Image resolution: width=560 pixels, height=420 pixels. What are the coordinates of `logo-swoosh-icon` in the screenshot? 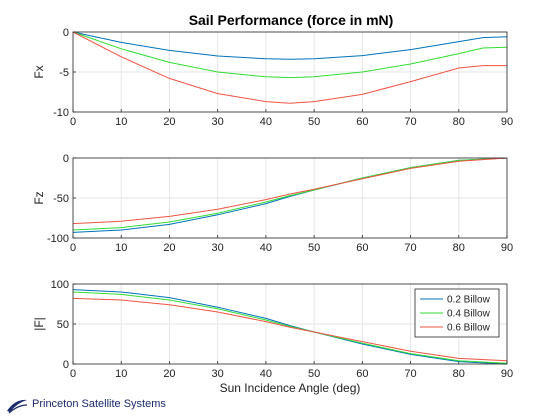 It's located at (17, 406).